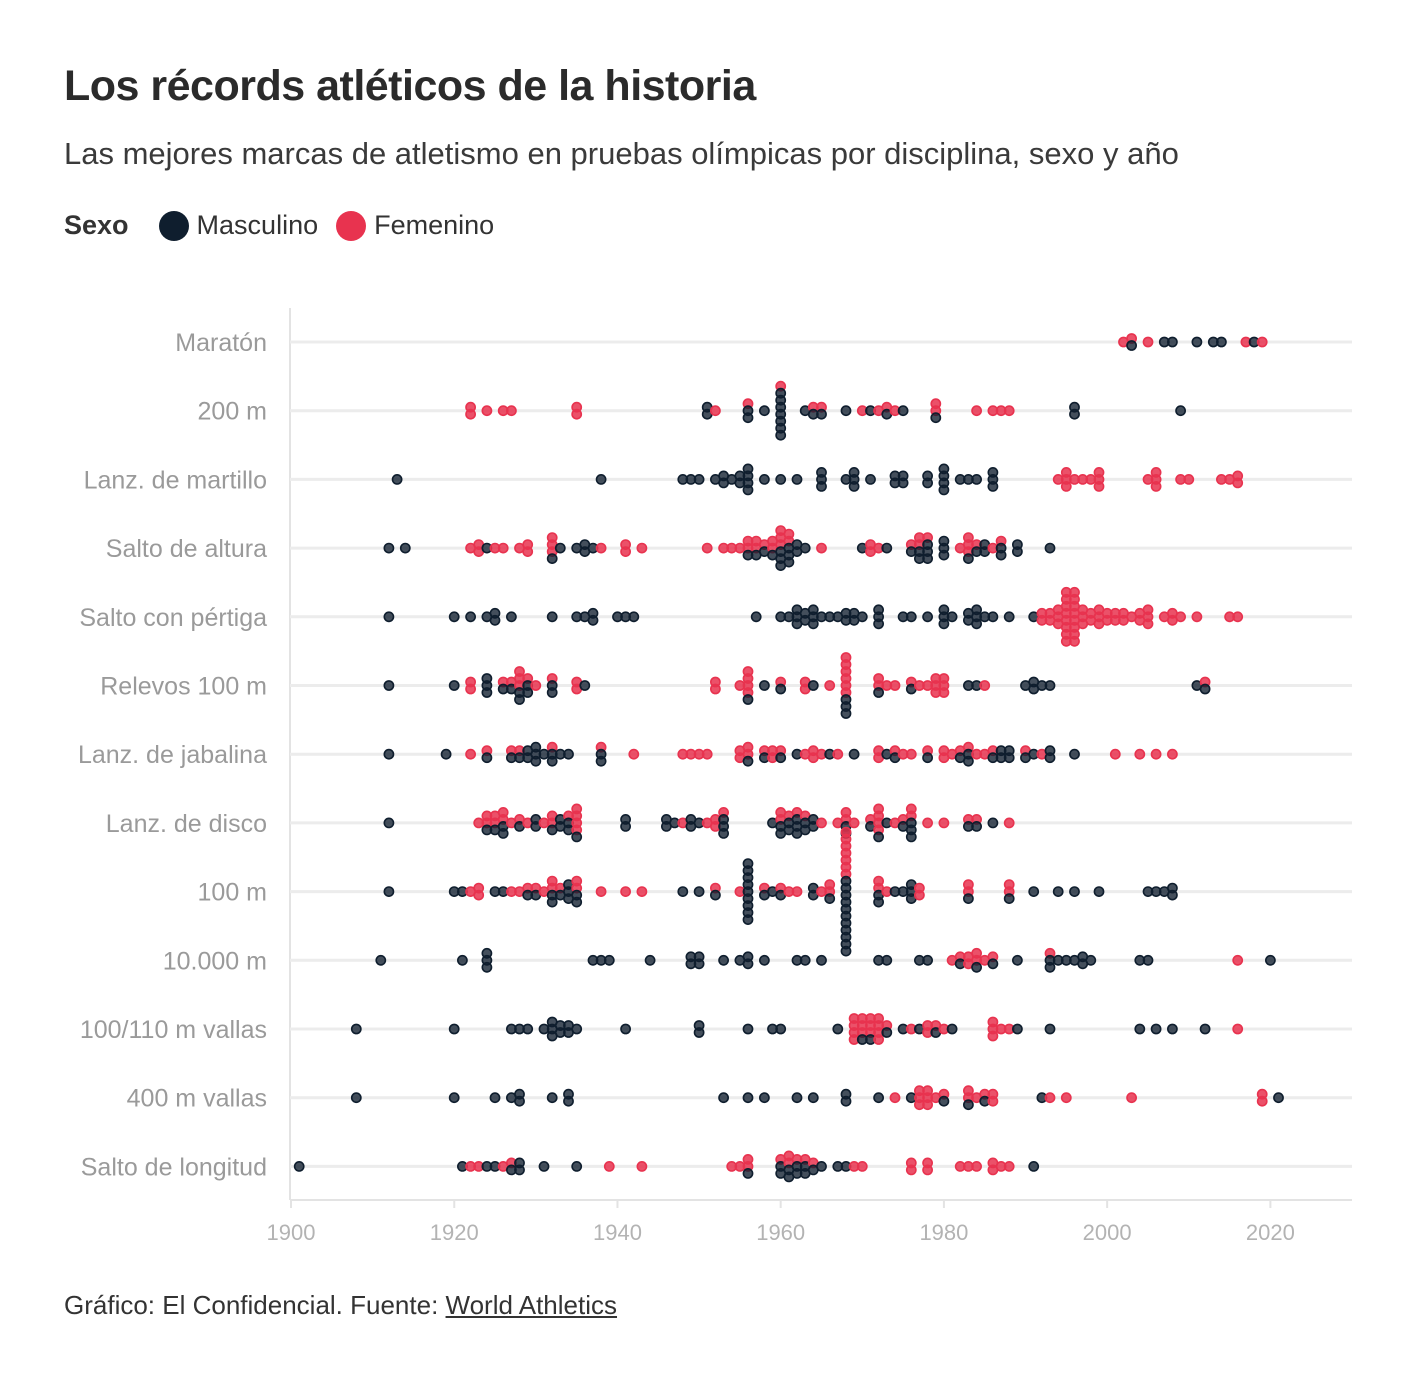  What do you see at coordinates (96, 225) in the screenshot?
I see `legend-title: Sexo` at bounding box center [96, 225].